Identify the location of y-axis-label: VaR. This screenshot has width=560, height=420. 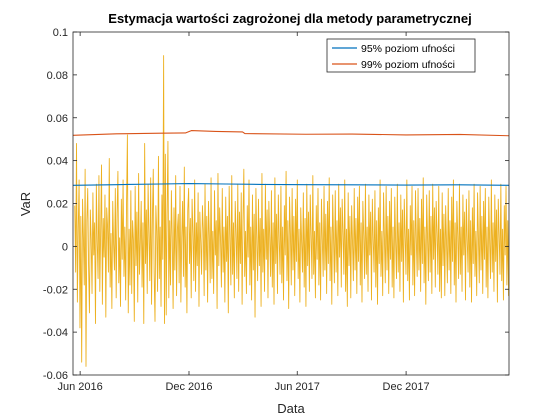
(25, 204).